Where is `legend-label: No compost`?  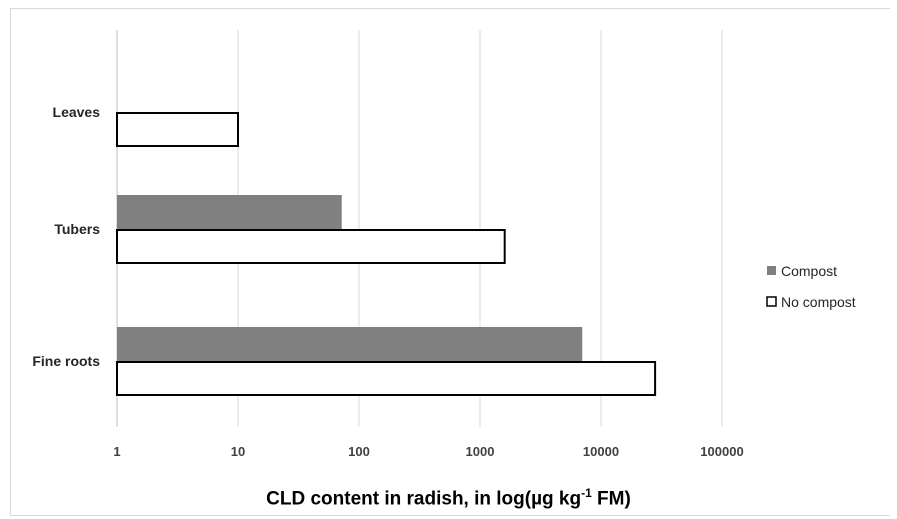
legend-label: No compost is located at coordinates (818, 302).